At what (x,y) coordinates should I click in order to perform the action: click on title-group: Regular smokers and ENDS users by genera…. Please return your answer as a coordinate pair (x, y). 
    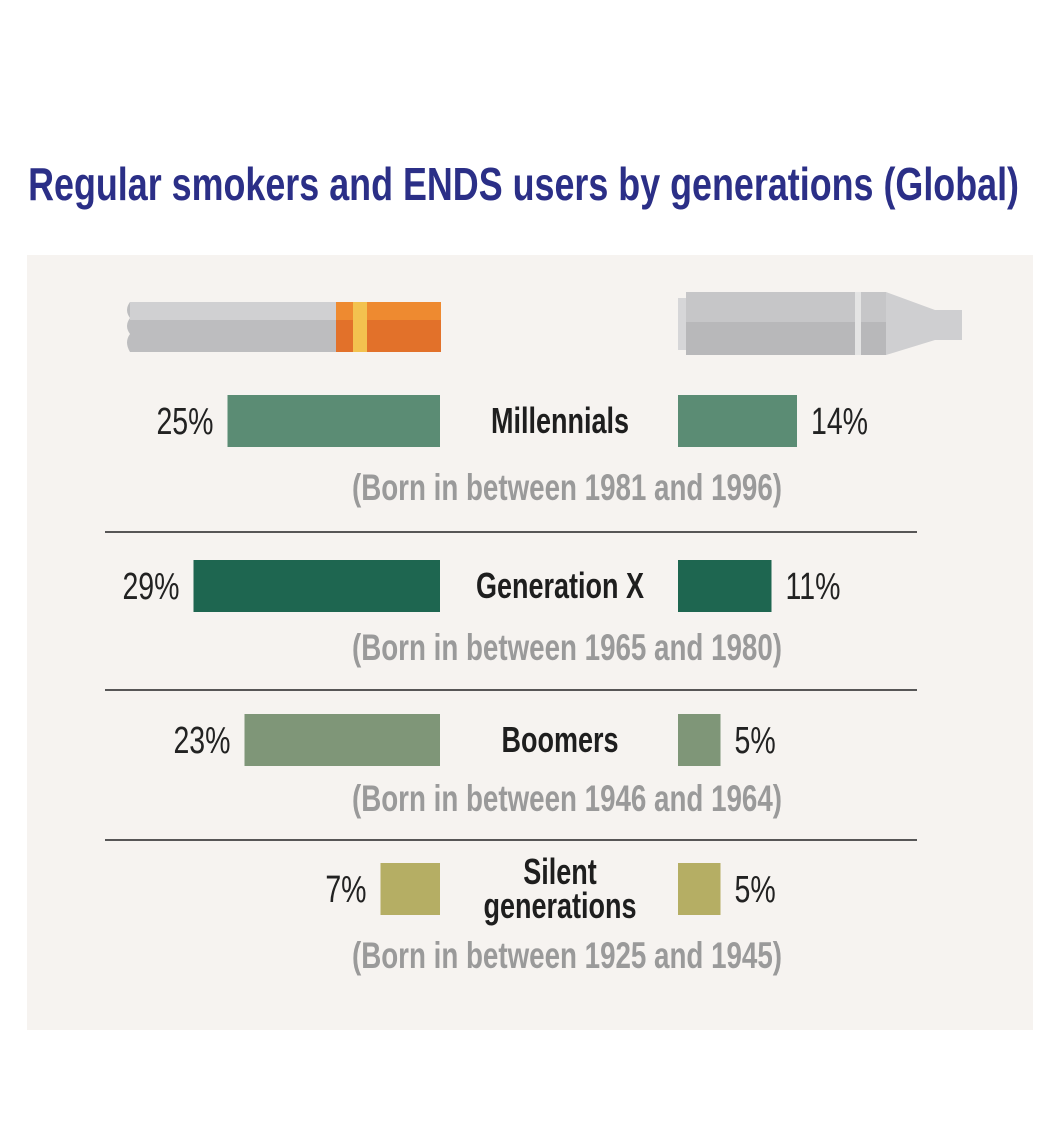
    Looking at the image, I should click on (523, 184).